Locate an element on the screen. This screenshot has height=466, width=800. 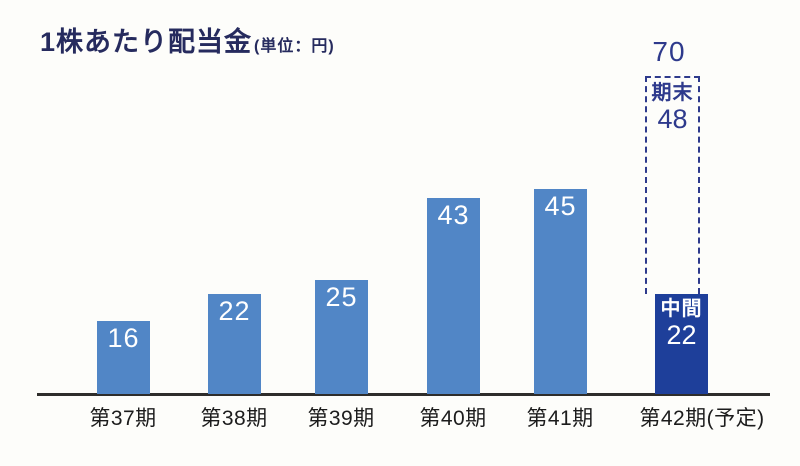
dividend-bar: 43 is located at coordinates (453, 296).